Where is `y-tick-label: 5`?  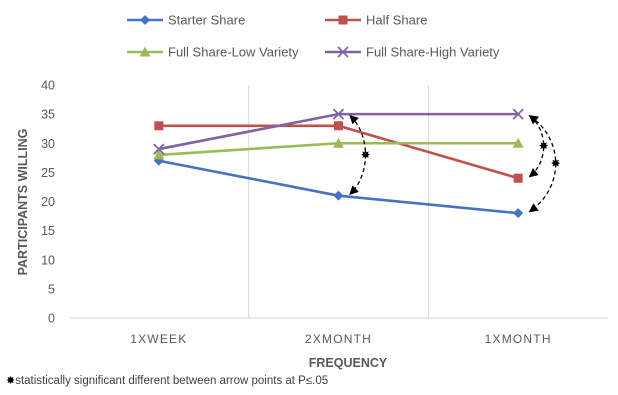 y-tick-label: 5 is located at coordinates (51, 289).